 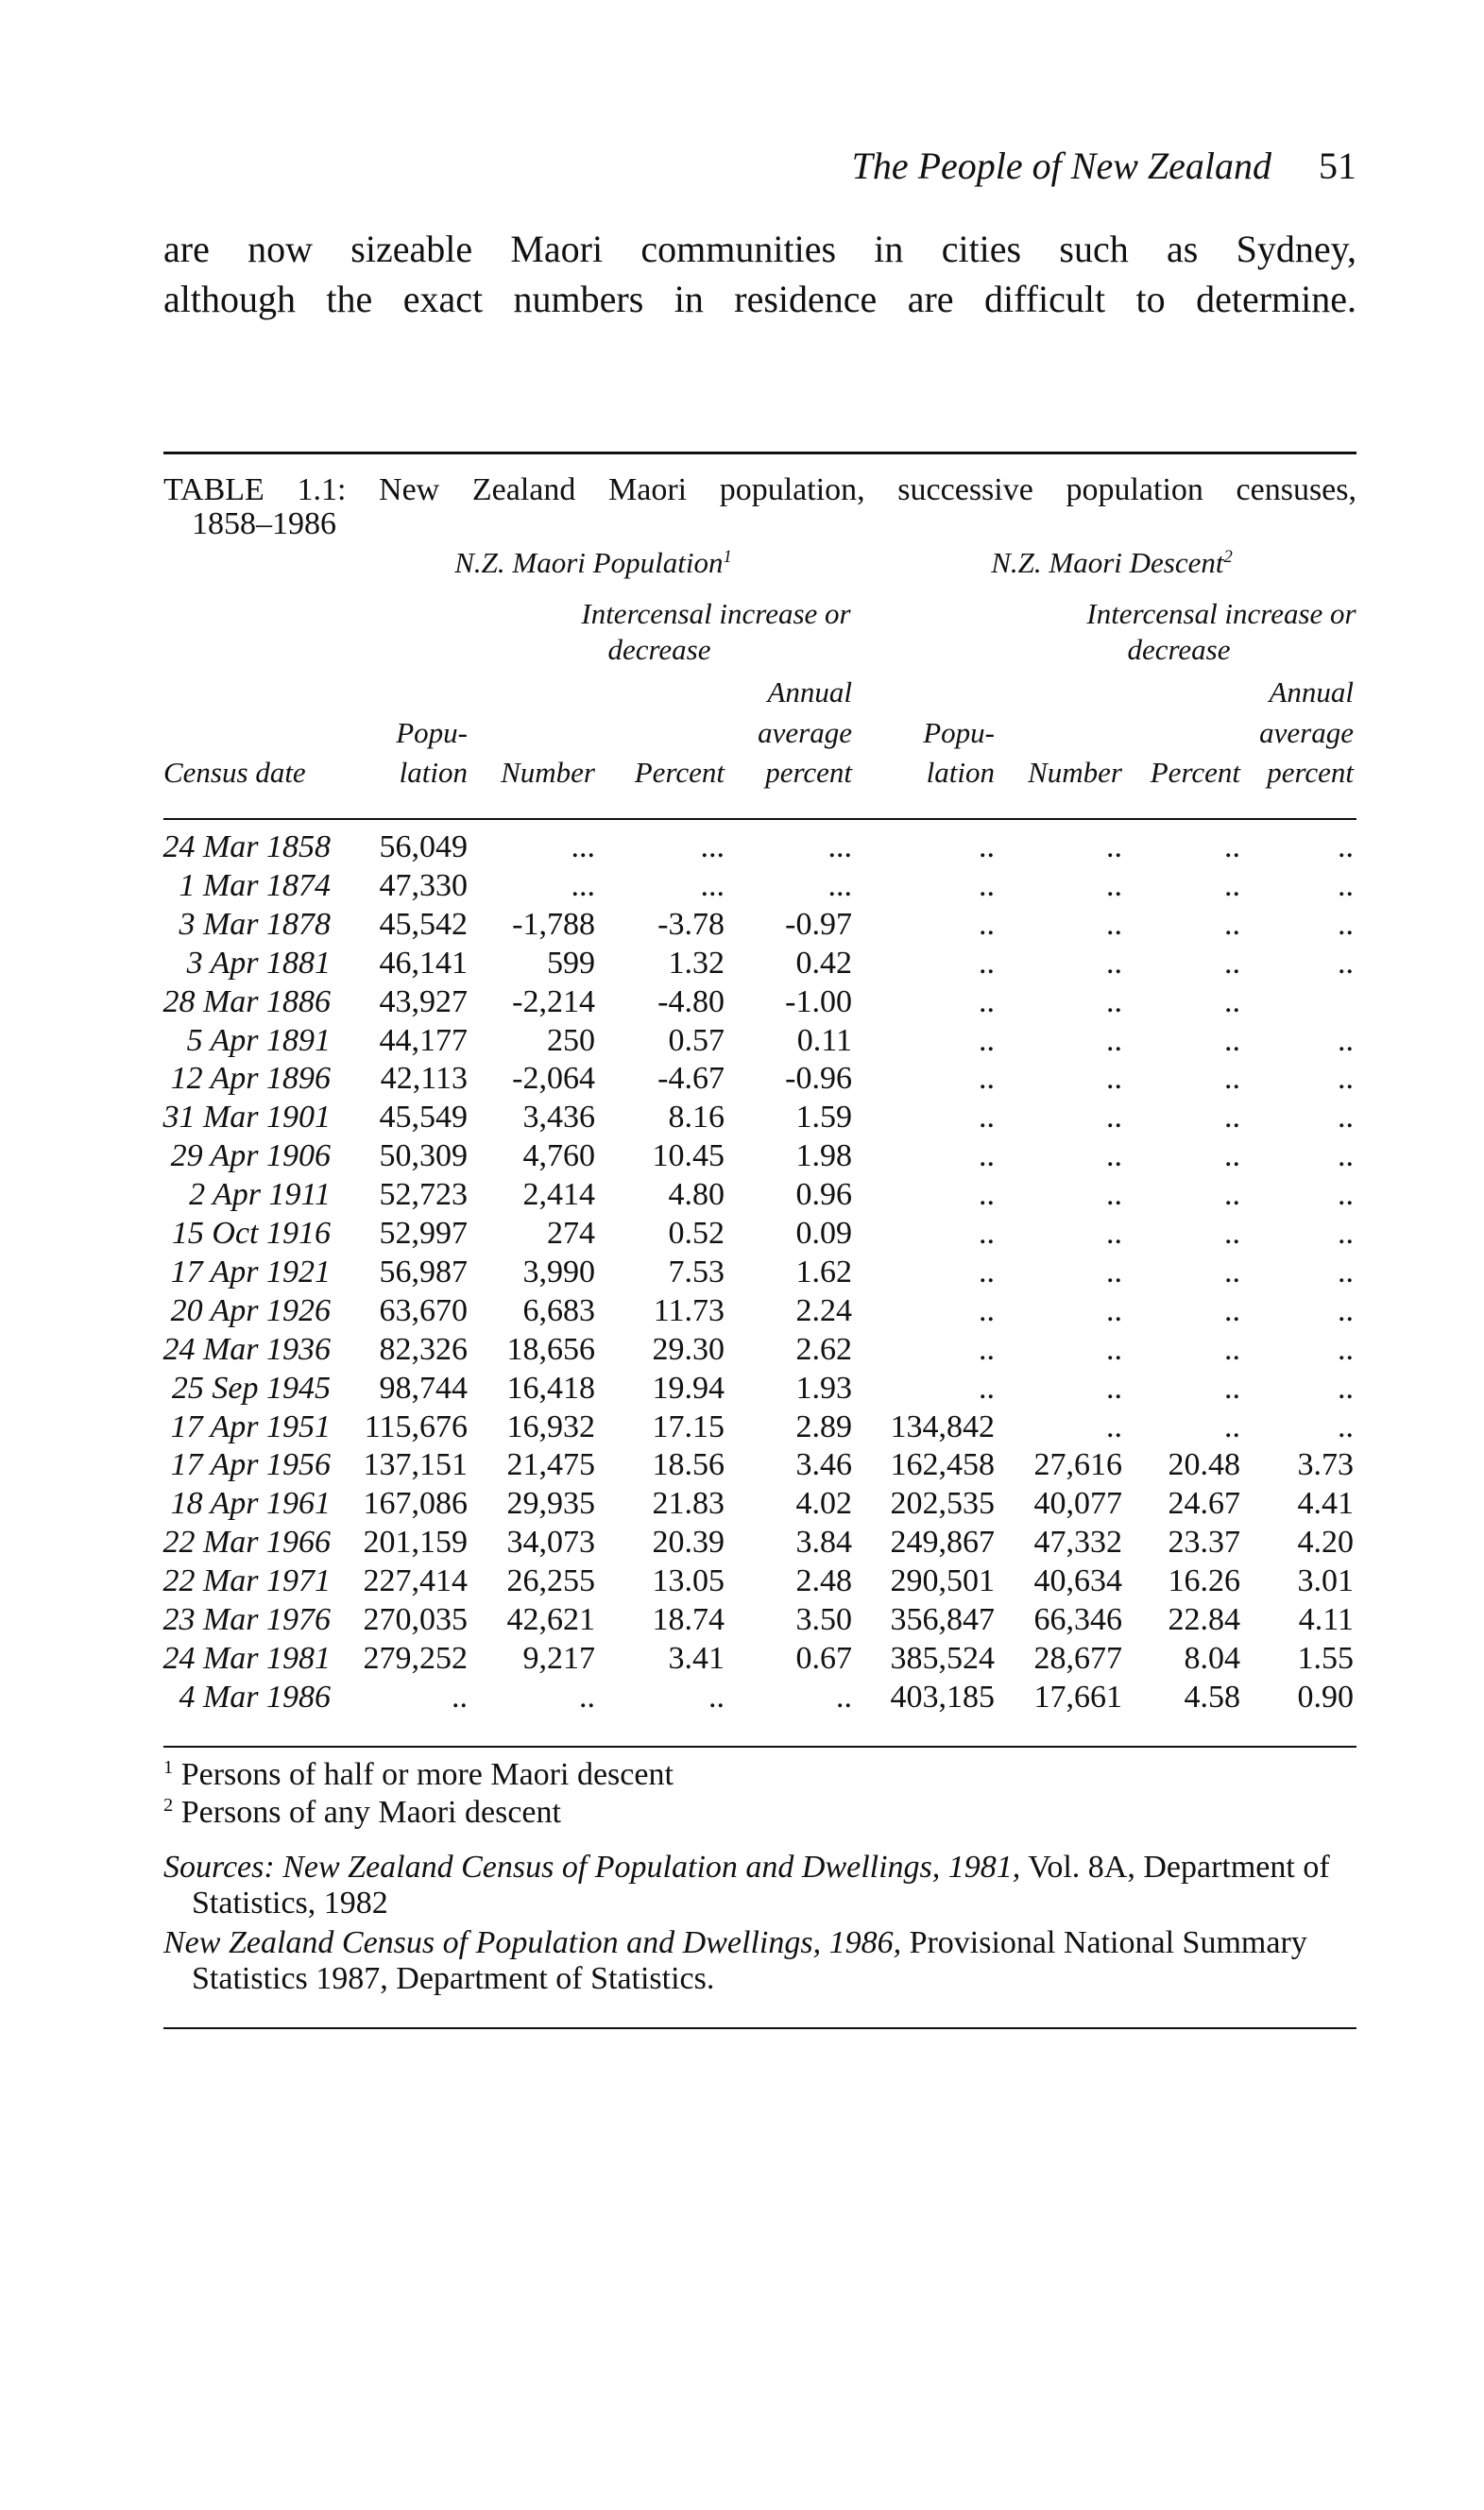 I want to click on census-date: 12 Apr 1896, so click(x=250, y=1079).